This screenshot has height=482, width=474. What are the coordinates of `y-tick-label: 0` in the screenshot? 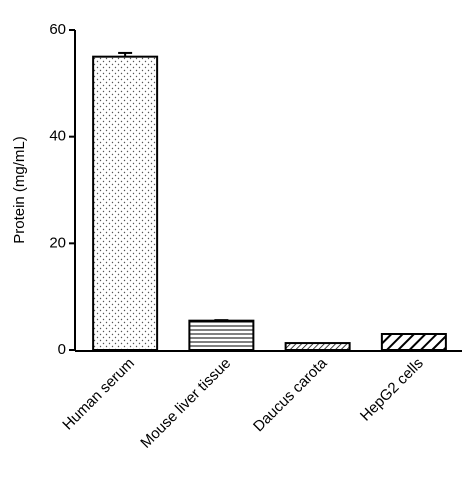 It's located at (62, 349).